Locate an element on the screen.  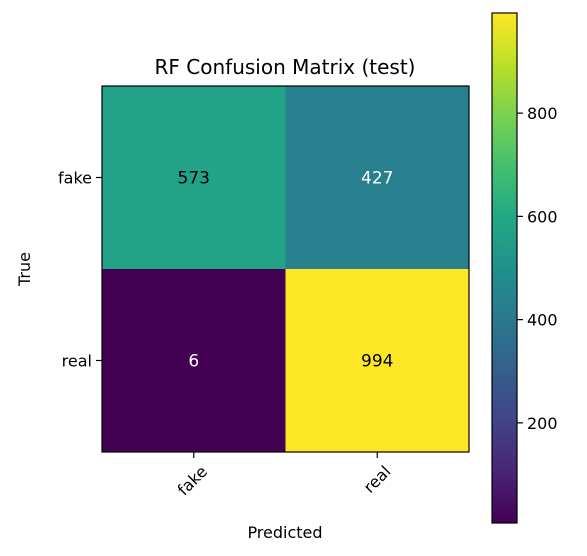
cell-value-label: 6 is located at coordinates (193, 362).